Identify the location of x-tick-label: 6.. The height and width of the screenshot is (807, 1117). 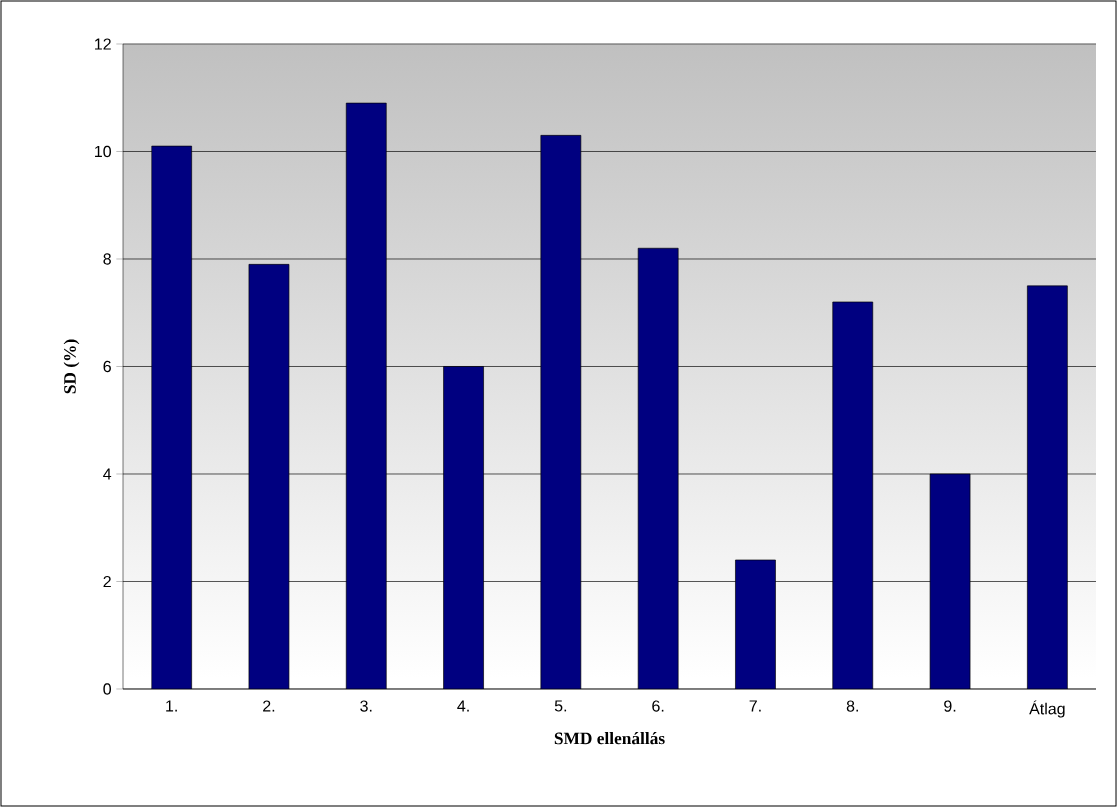
(658, 706).